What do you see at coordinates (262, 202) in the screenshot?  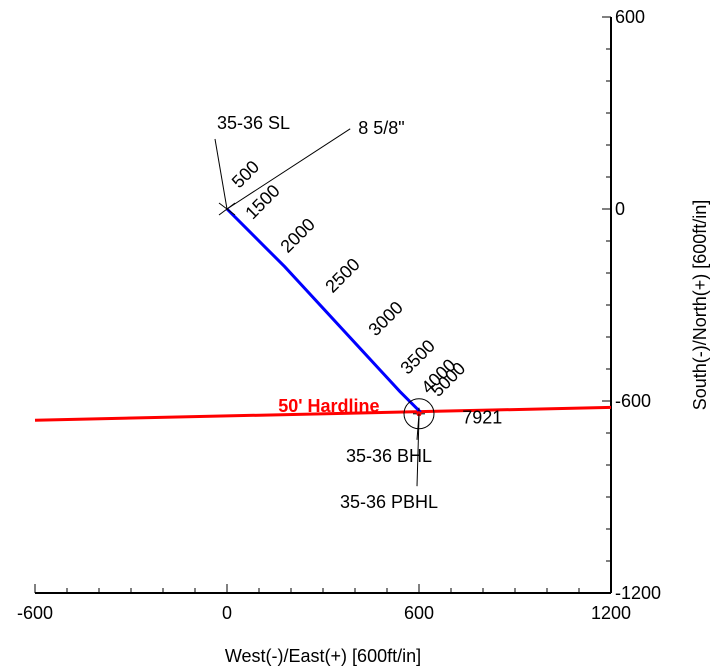 I see `depth-label: 1500` at bounding box center [262, 202].